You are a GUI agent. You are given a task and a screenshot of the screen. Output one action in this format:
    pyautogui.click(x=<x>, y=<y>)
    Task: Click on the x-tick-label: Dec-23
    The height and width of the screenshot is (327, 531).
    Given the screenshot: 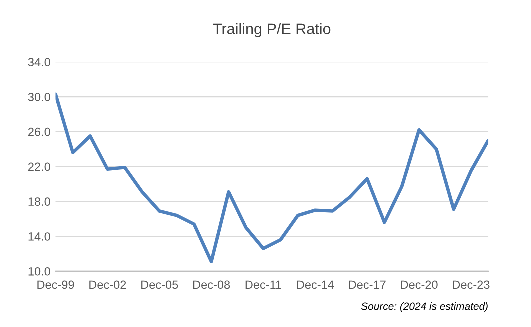 What is the action you would take?
    pyautogui.click(x=471, y=285)
    